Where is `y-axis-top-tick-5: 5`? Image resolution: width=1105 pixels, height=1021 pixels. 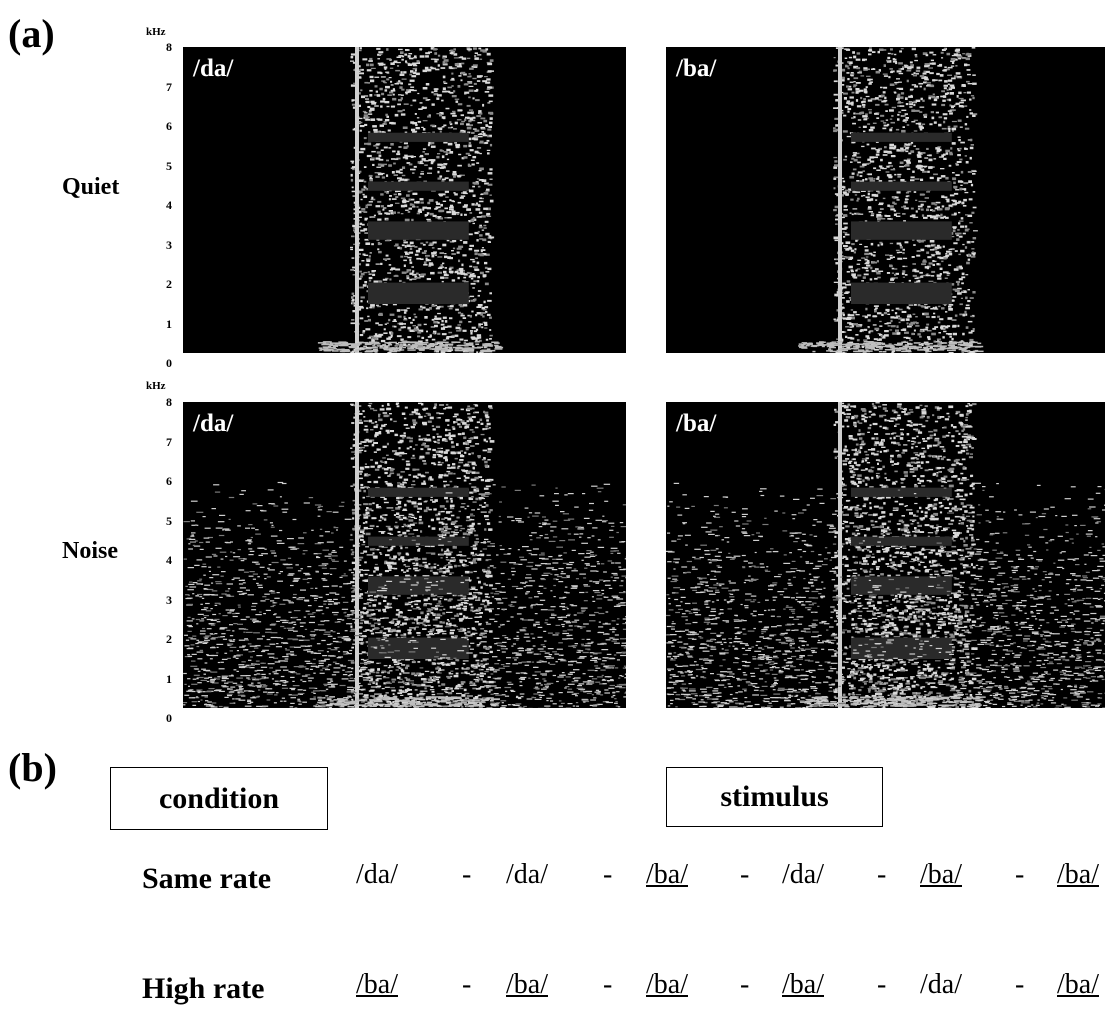
y-axis-top-tick-5: 5 is located at coordinates (169, 165).